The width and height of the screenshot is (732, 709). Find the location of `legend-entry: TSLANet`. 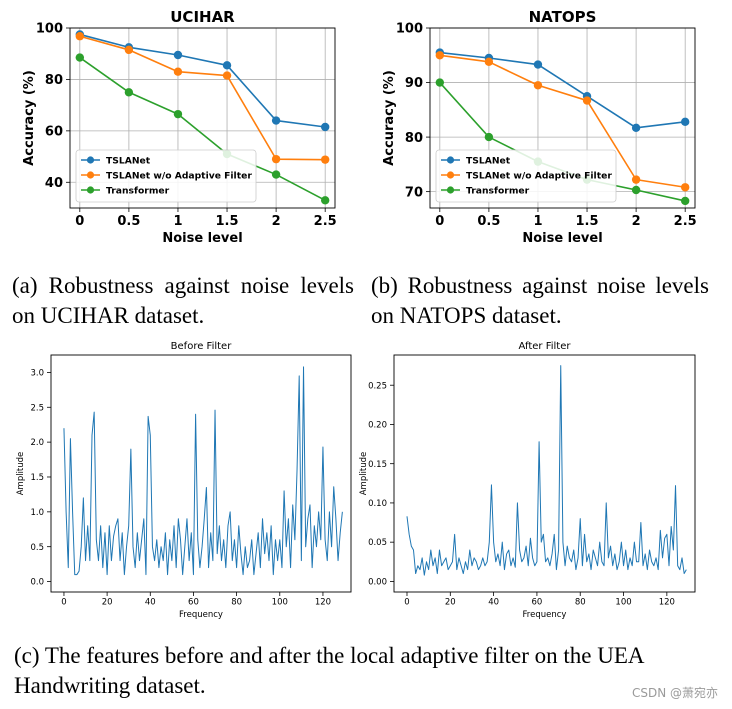

legend-entry: TSLANet is located at coordinates (488, 161).